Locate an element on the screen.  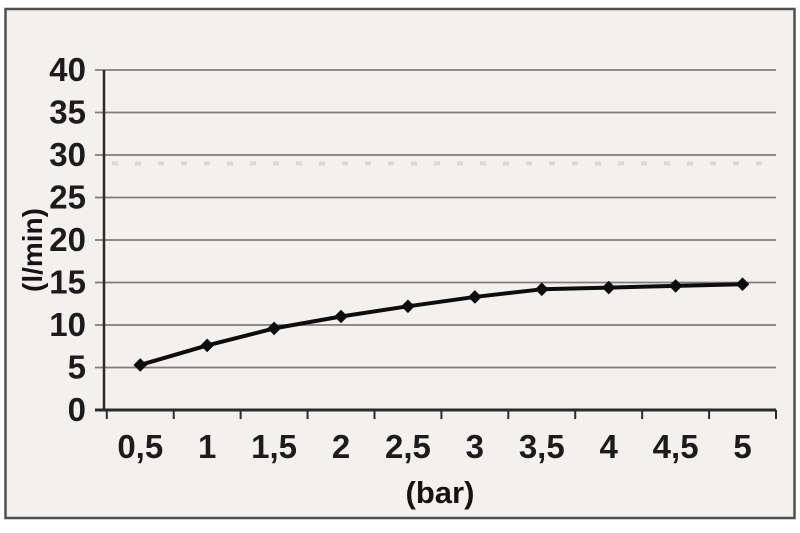
y-axis-label: (l/min) is located at coordinates (32, 250).